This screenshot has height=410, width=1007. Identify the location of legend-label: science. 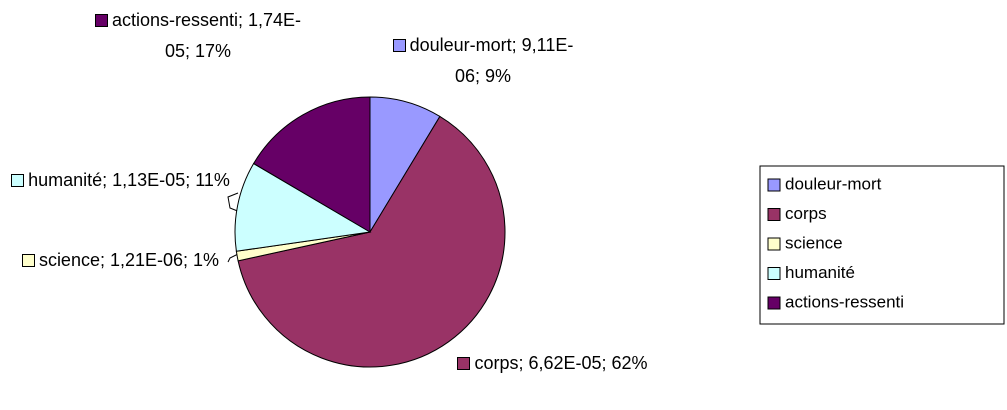
(814, 242).